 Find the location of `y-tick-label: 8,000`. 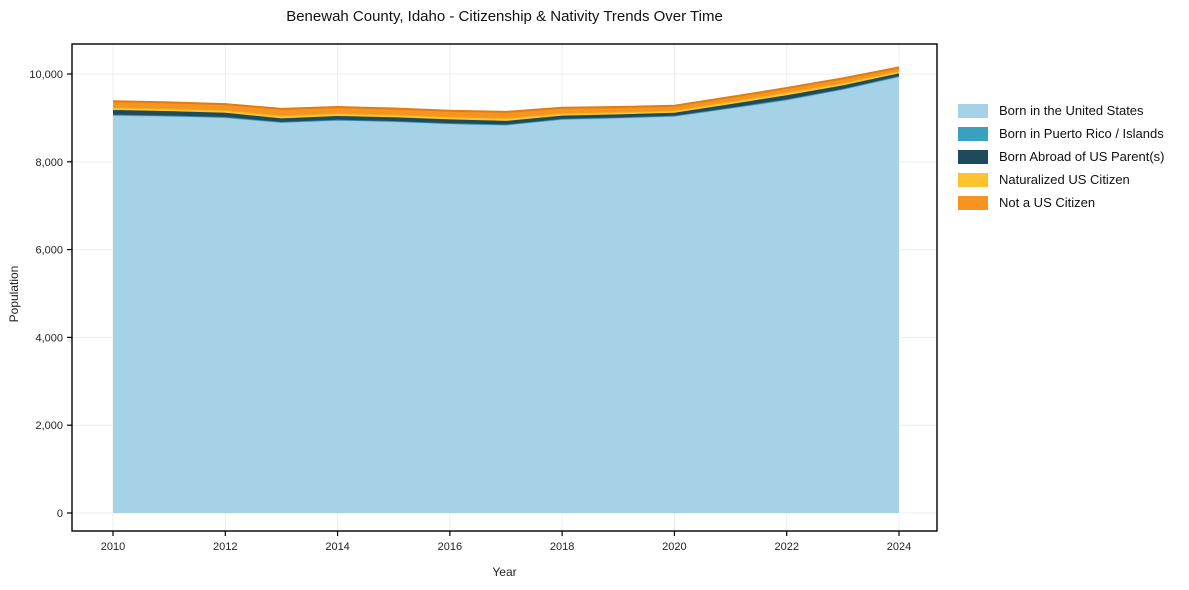

y-tick-label: 8,000 is located at coordinates (49, 163).